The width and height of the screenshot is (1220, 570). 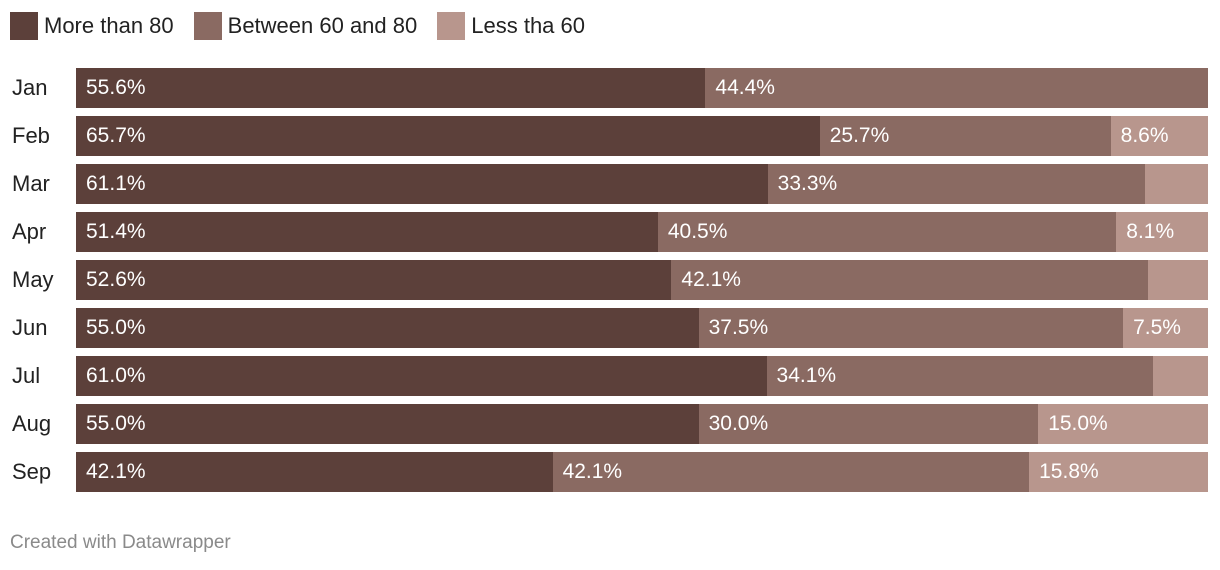 What do you see at coordinates (120, 542) in the screenshot?
I see `credit-text: Created with Datawrapper` at bounding box center [120, 542].